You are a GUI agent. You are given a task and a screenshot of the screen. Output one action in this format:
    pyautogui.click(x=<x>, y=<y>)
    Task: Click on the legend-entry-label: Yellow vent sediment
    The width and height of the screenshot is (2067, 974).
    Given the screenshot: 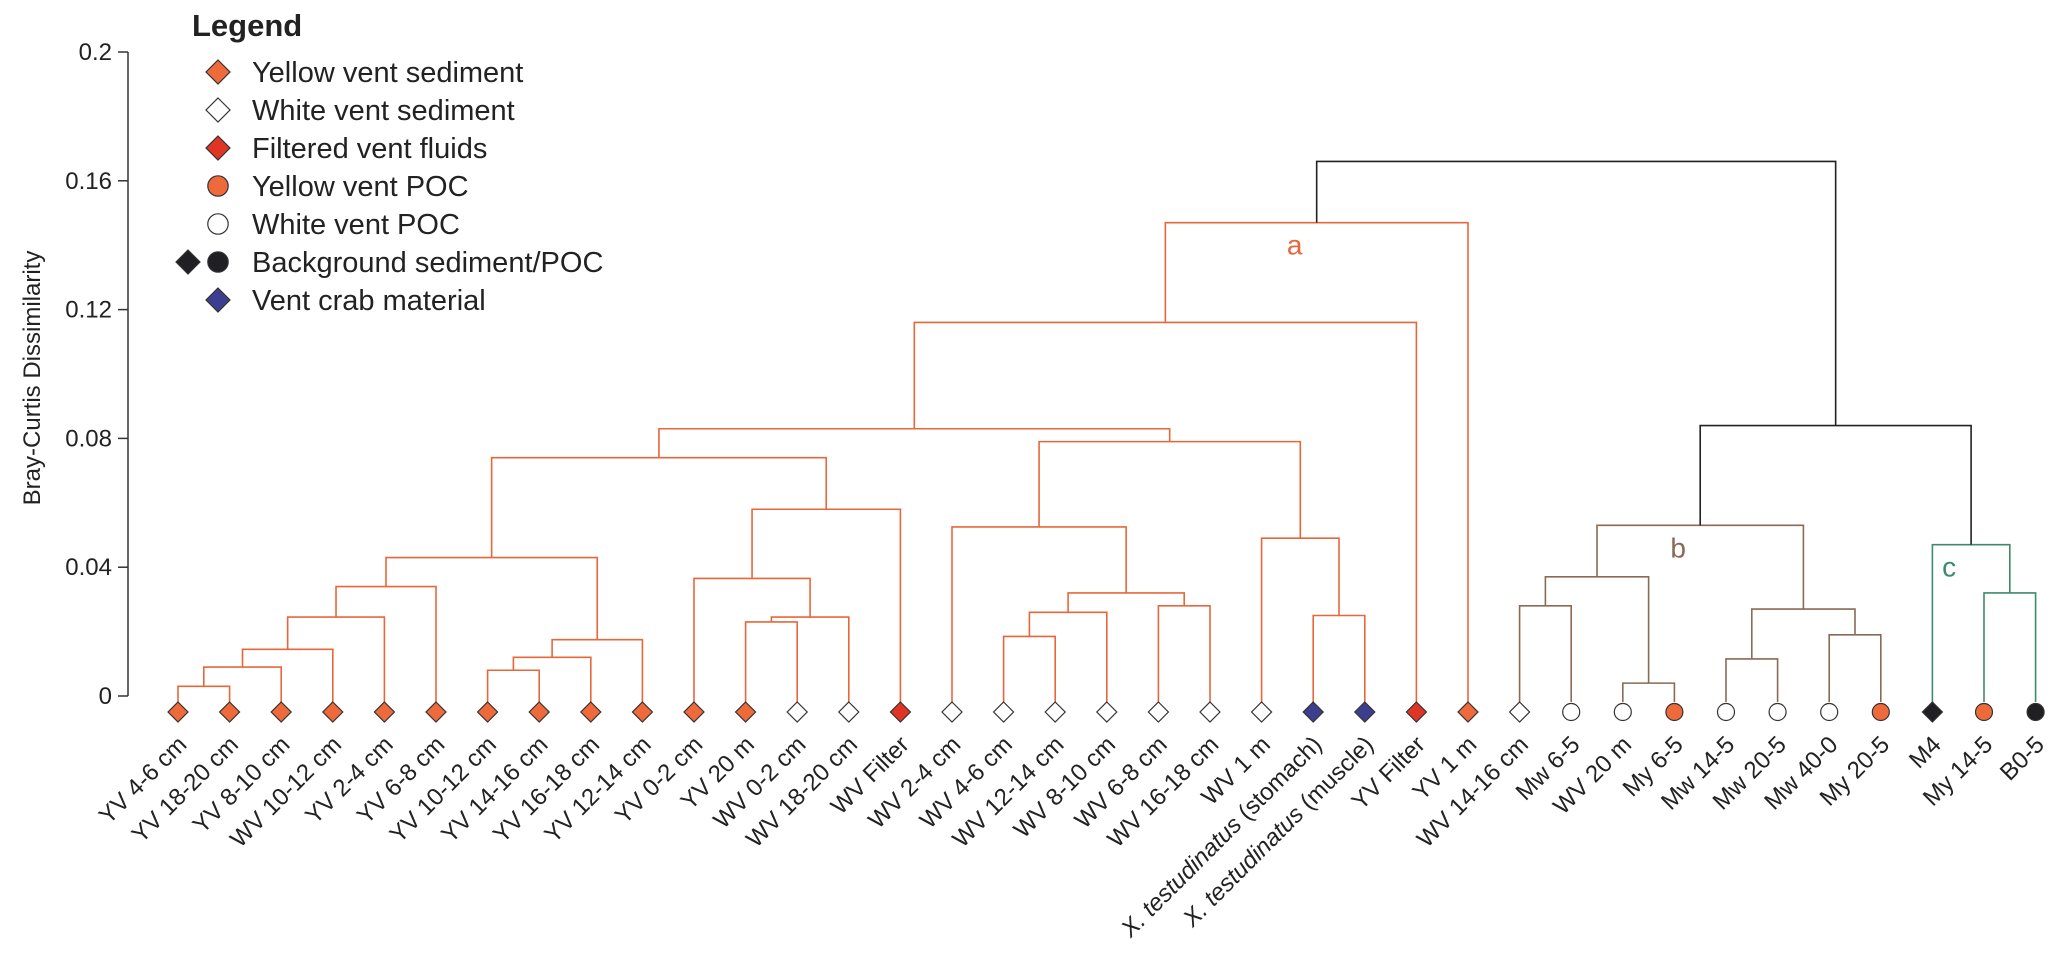 What is the action you would take?
    pyautogui.click(x=387, y=73)
    